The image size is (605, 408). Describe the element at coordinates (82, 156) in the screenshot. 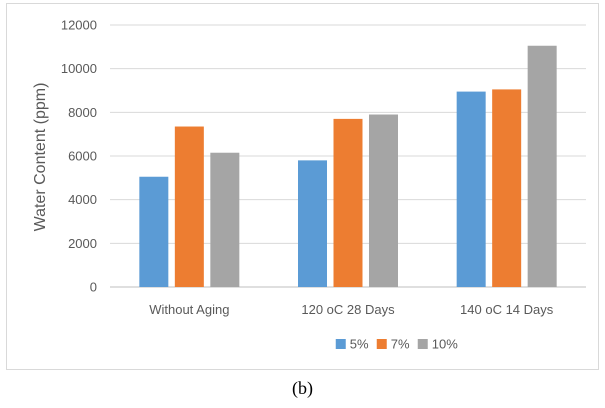

I see `y-tick-label: 6000` at that location.